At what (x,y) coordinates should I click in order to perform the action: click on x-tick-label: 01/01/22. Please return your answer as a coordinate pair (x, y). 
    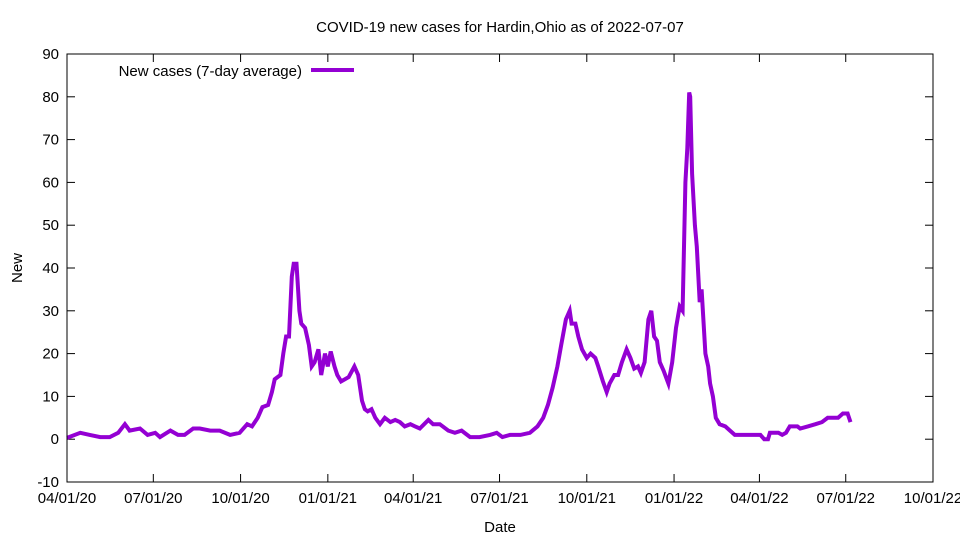
    Looking at the image, I should click on (674, 498).